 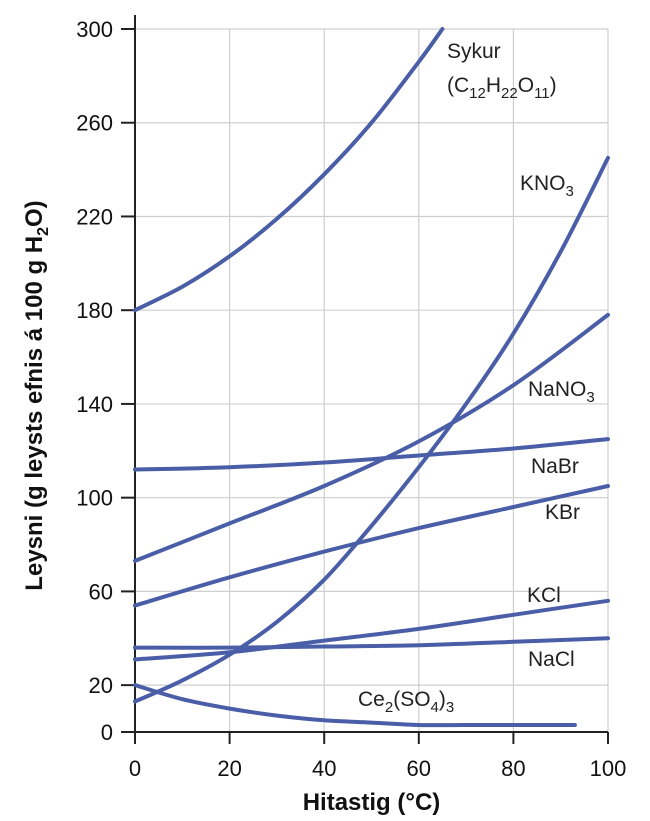 I want to click on y-tick-label-260: 260, so click(x=94, y=123).